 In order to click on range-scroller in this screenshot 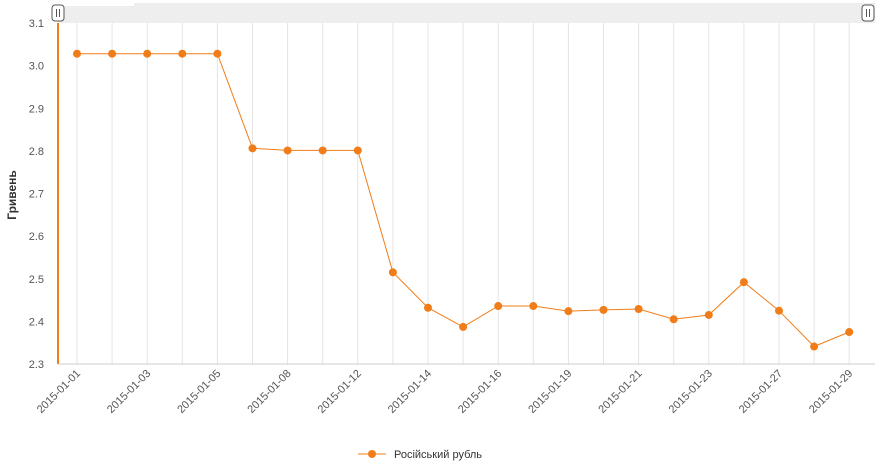, I will do `click(463, 13)`.